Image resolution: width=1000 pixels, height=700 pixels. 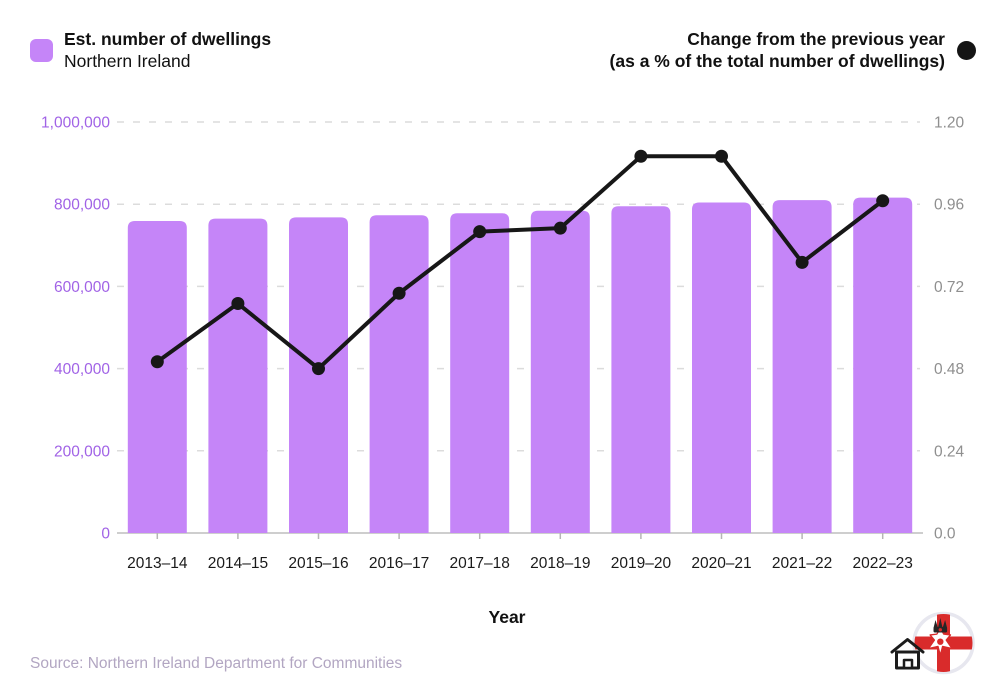 I want to click on legend-dwellings-subtitle: Northern Ireland, so click(x=127, y=61).